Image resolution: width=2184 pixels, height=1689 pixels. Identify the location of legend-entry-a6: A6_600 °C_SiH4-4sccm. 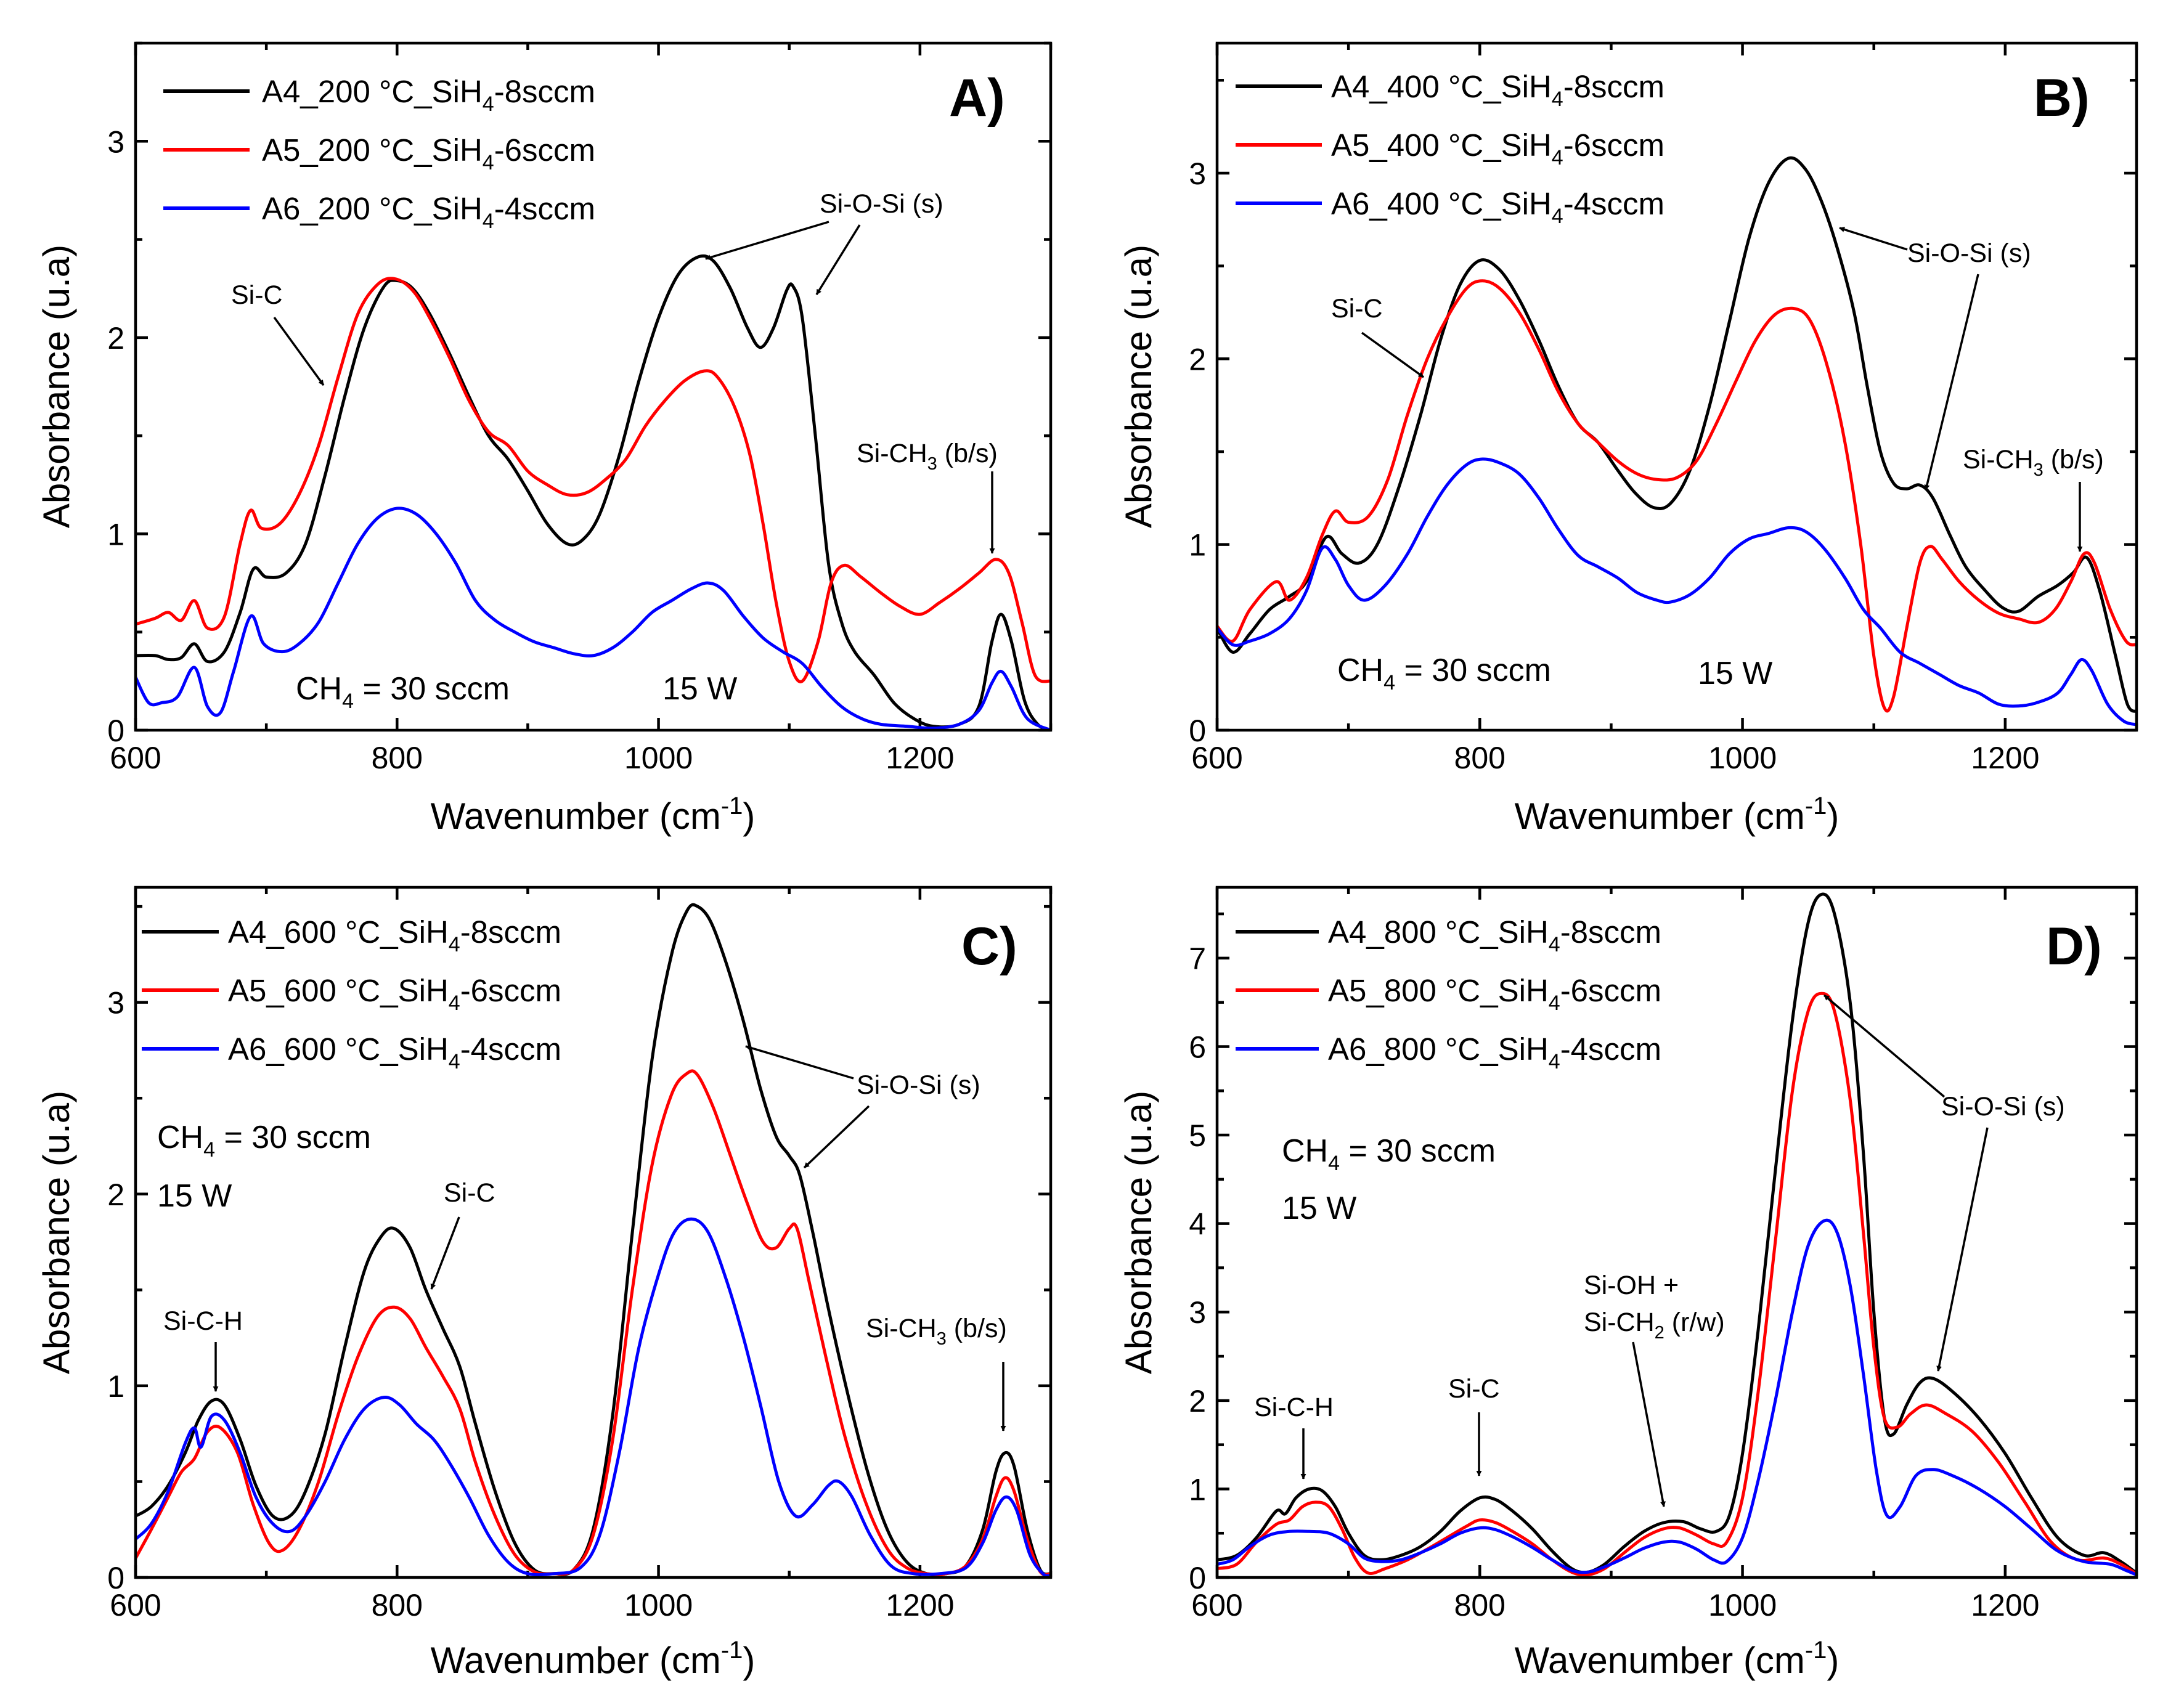
(394, 1052).